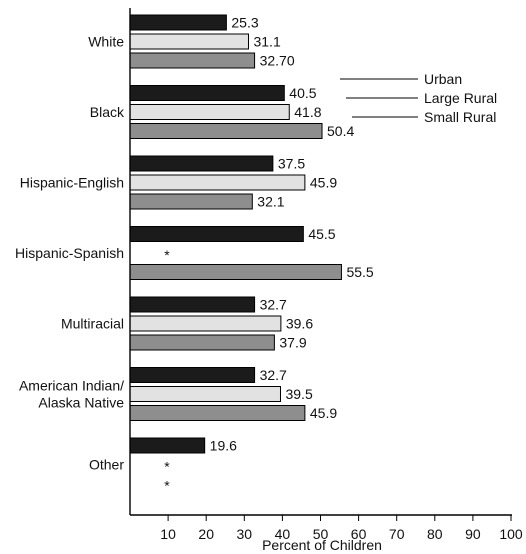  What do you see at coordinates (244, 23) in the screenshot?
I see `value-label: 25.3` at bounding box center [244, 23].